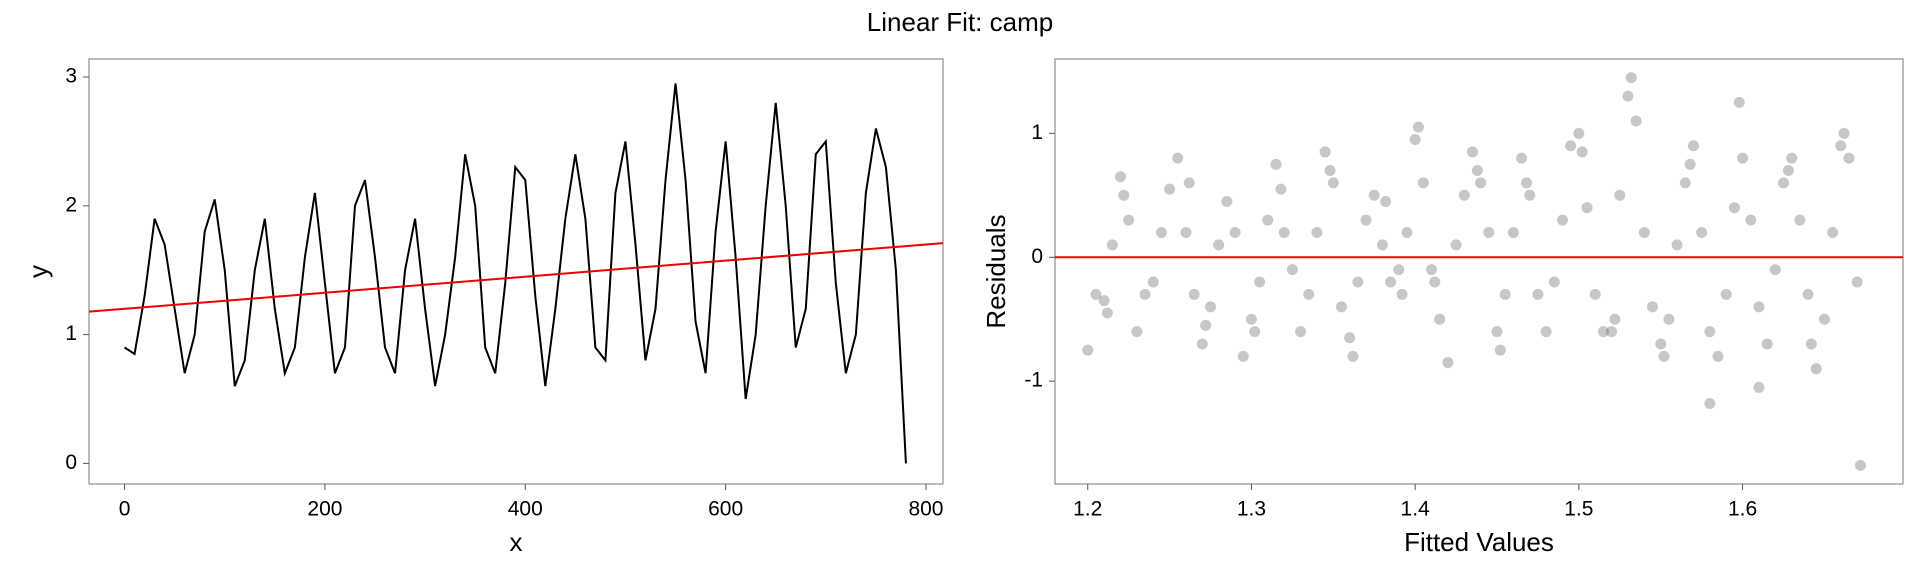 Image resolution: width=1920 pixels, height=576 pixels. Describe the element at coordinates (71, 204) in the screenshot. I see `y-tick-label: 2` at that location.